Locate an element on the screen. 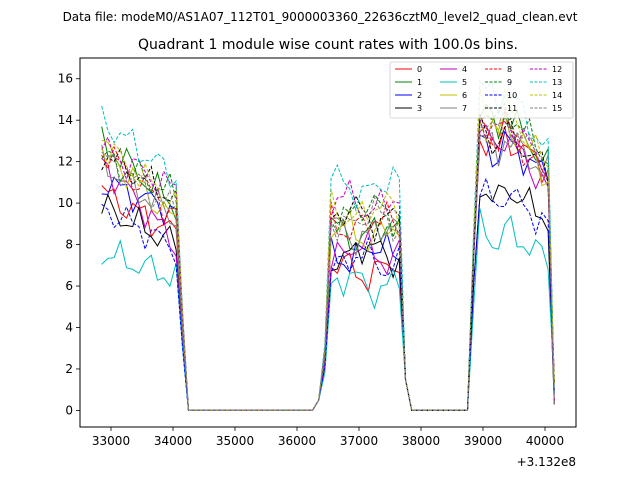  legend-label-2: 2 is located at coordinates (419, 95).